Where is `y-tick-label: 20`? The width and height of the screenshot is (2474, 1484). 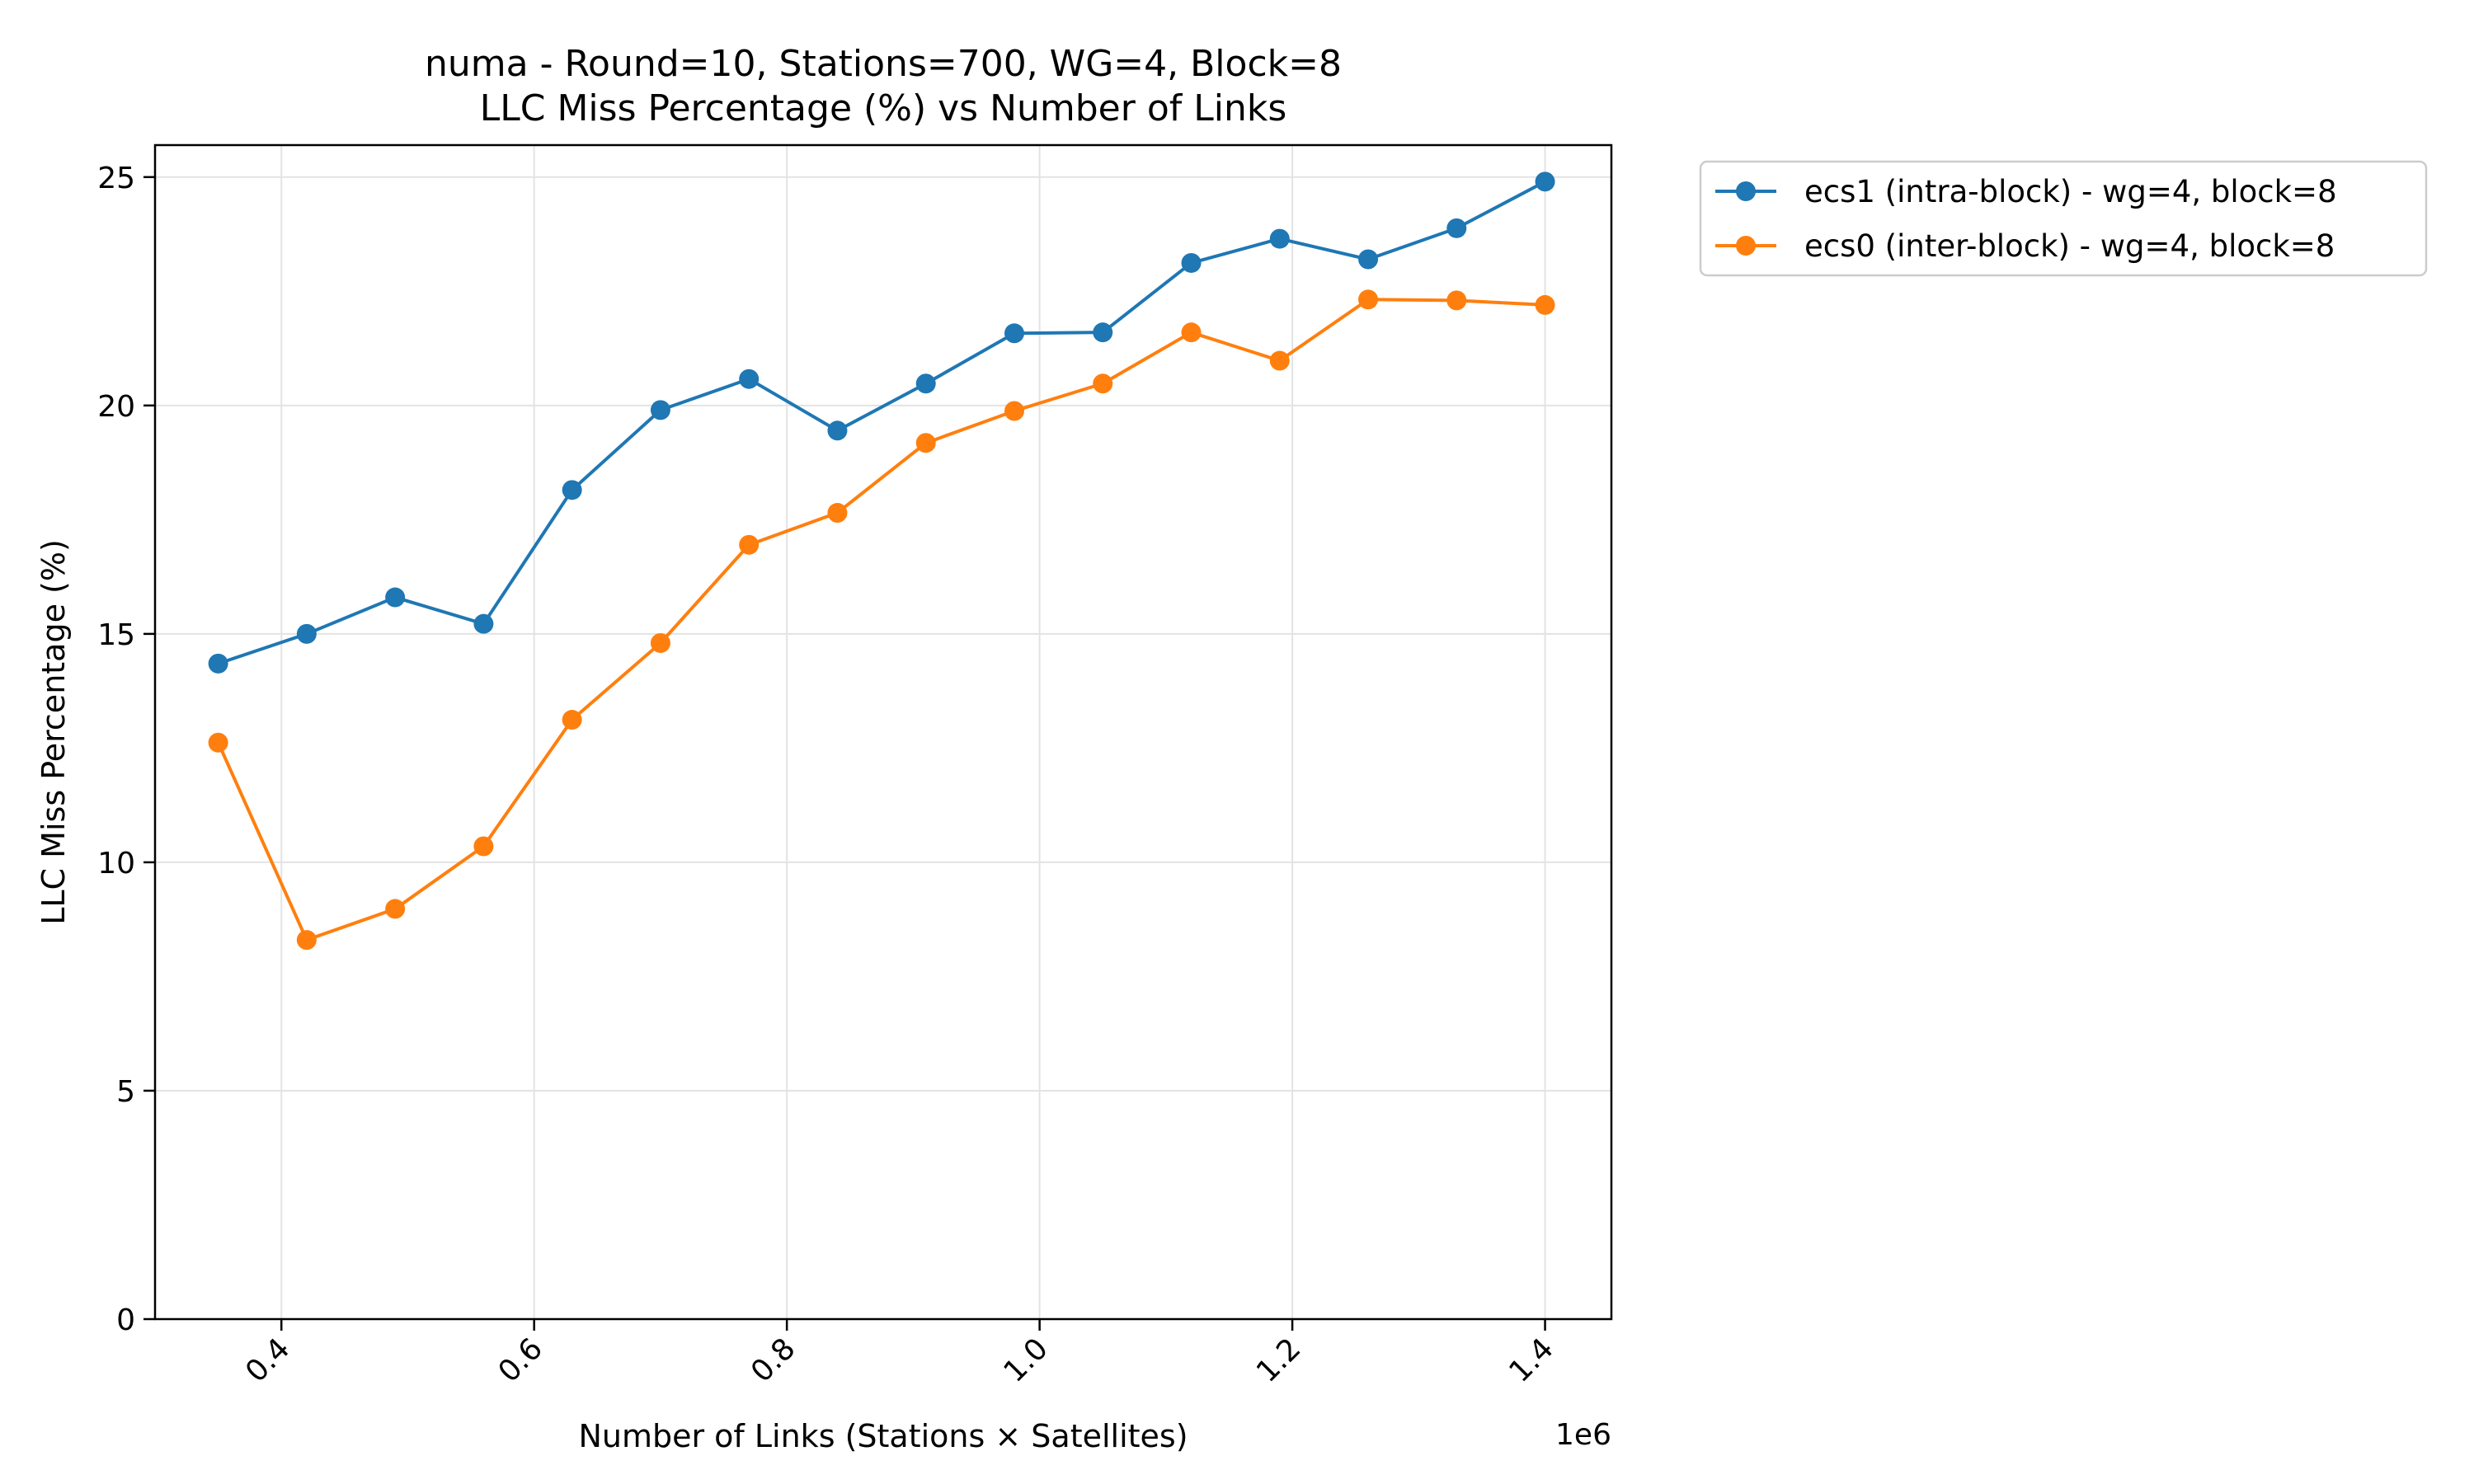 y-tick-label: 20 is located at coordinates (116, 407).